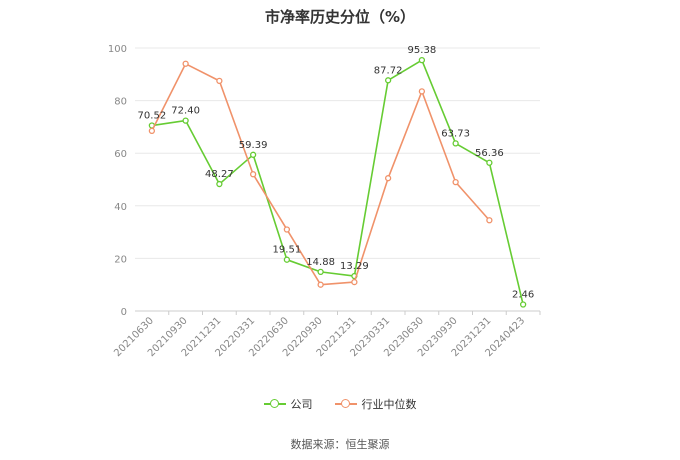 The image size is (680, 460). Describe the element at coordinates (301, 404) in the screenshot. I see `legend-label-company: 公司` at that location.